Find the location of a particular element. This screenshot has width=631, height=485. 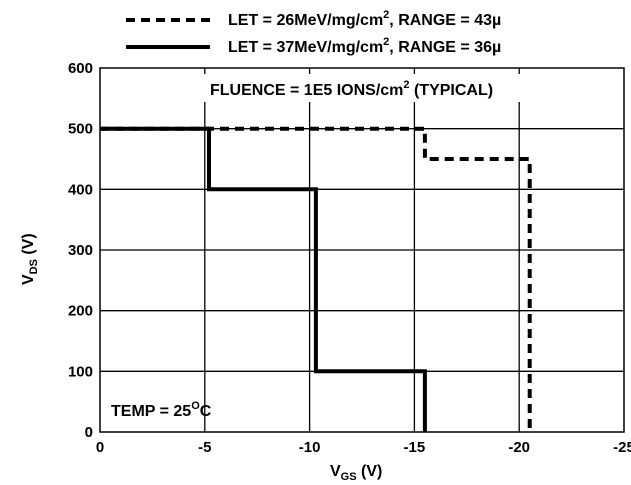

x-tick-label: -5 is located at coordinates (204, 447).